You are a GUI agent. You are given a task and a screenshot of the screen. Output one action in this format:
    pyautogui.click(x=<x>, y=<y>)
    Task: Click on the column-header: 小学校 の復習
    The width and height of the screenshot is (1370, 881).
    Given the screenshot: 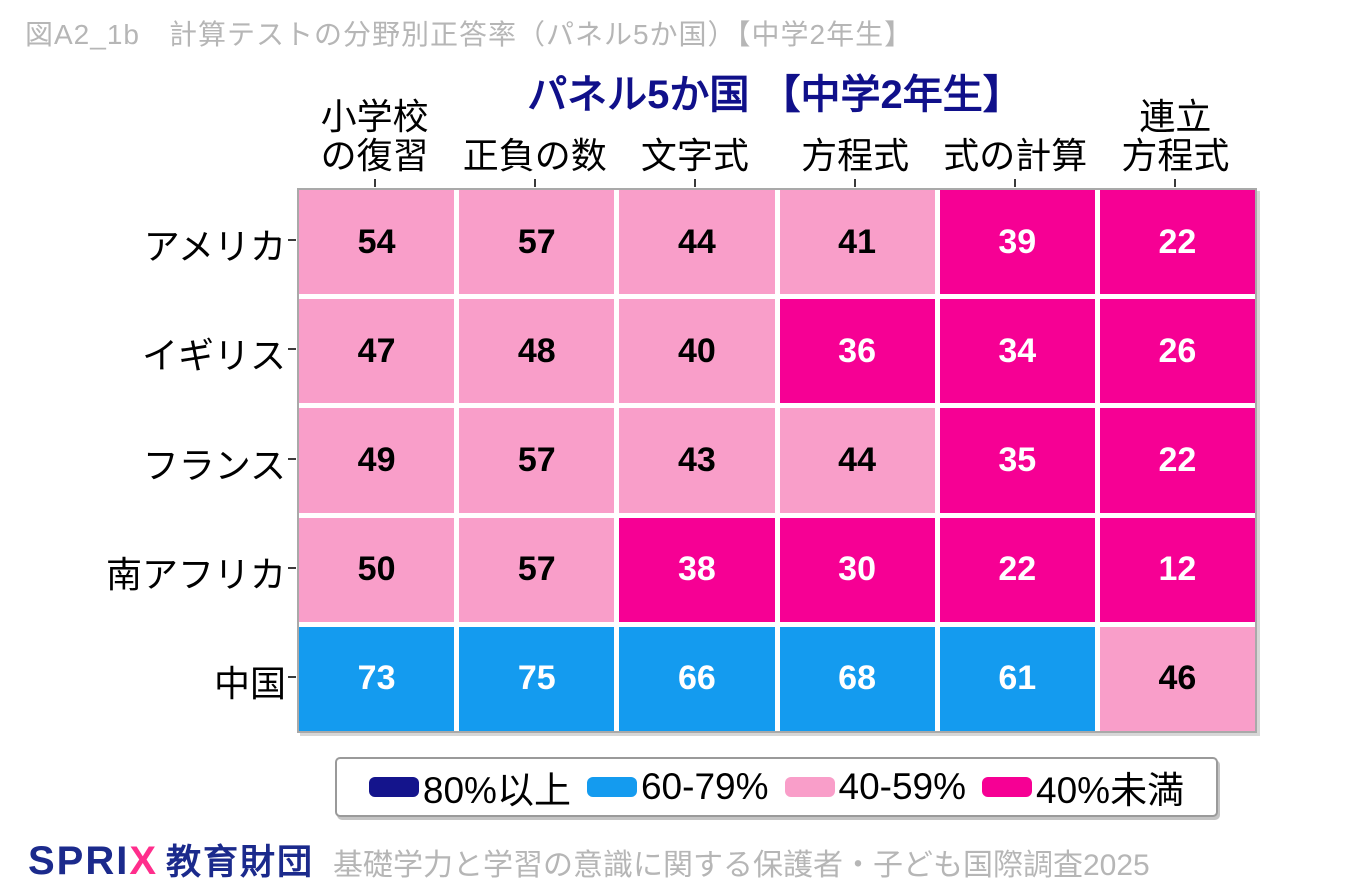 What is the action you would take?
    pyautogui.click(x=375, y=127)
    